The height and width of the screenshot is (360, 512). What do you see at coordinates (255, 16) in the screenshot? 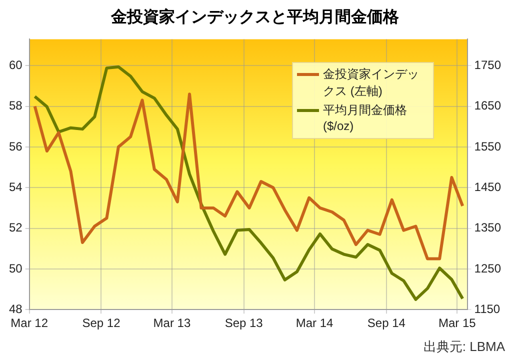
I see `chart-title: 金投資家インデックスと平均月間金価格` at bounding box center [255, 16].